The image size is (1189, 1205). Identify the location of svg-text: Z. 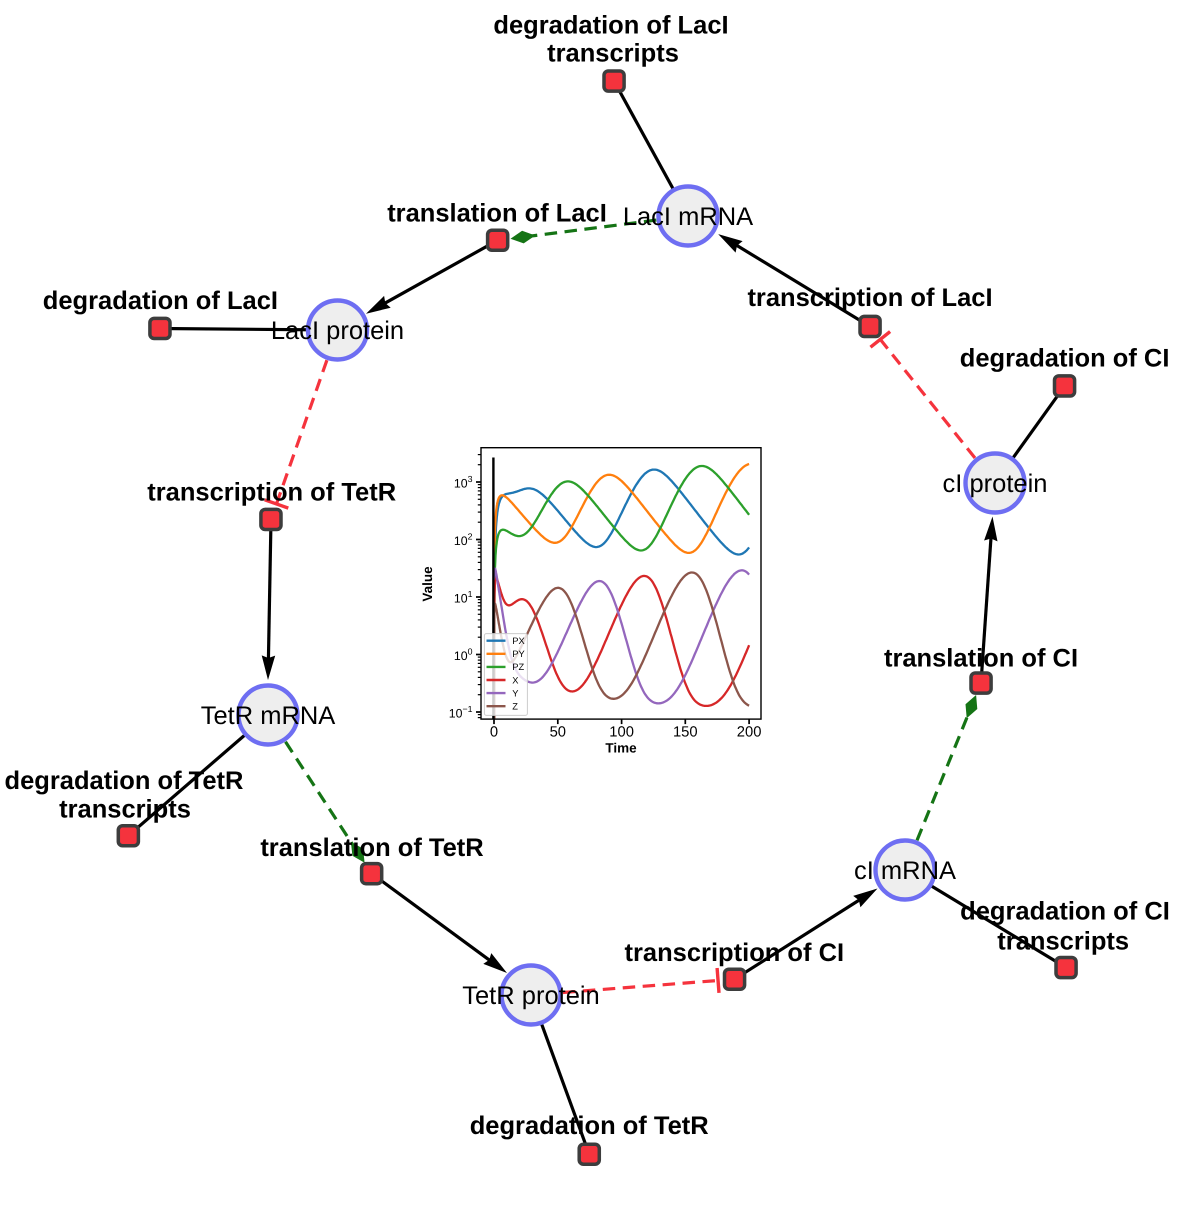
(515, 707).